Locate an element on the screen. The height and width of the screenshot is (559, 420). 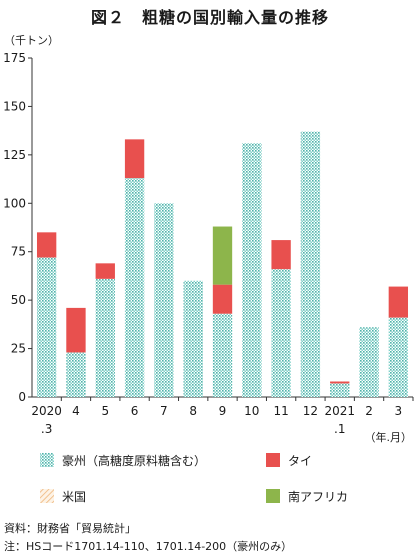
x-tick-label: 3 is located at coordinates (399, 411).